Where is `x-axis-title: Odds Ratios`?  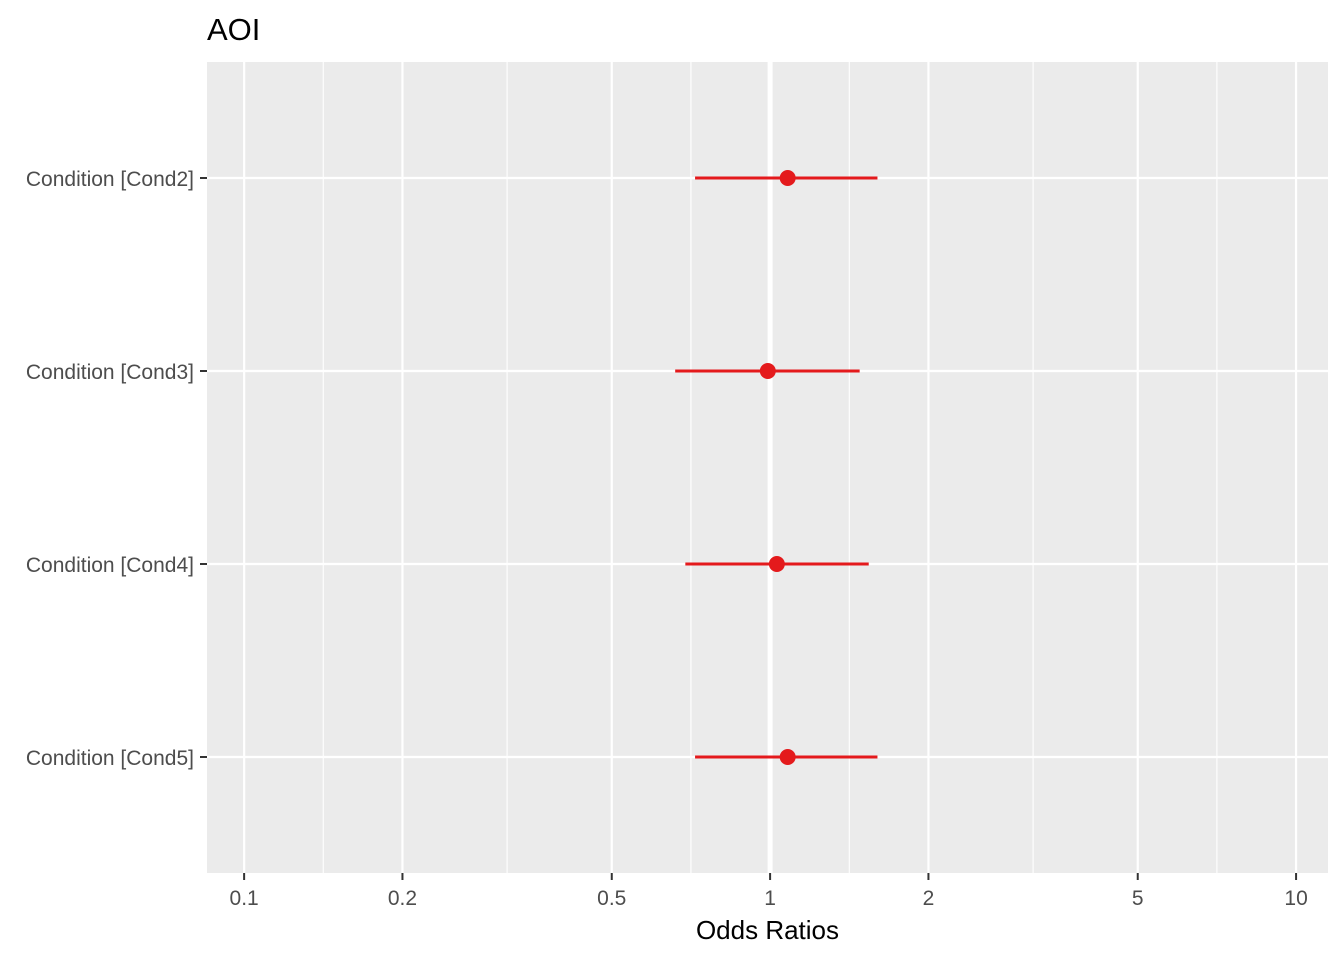
x-axis-title: Odds Ratios is located at coordinates (767, 930).